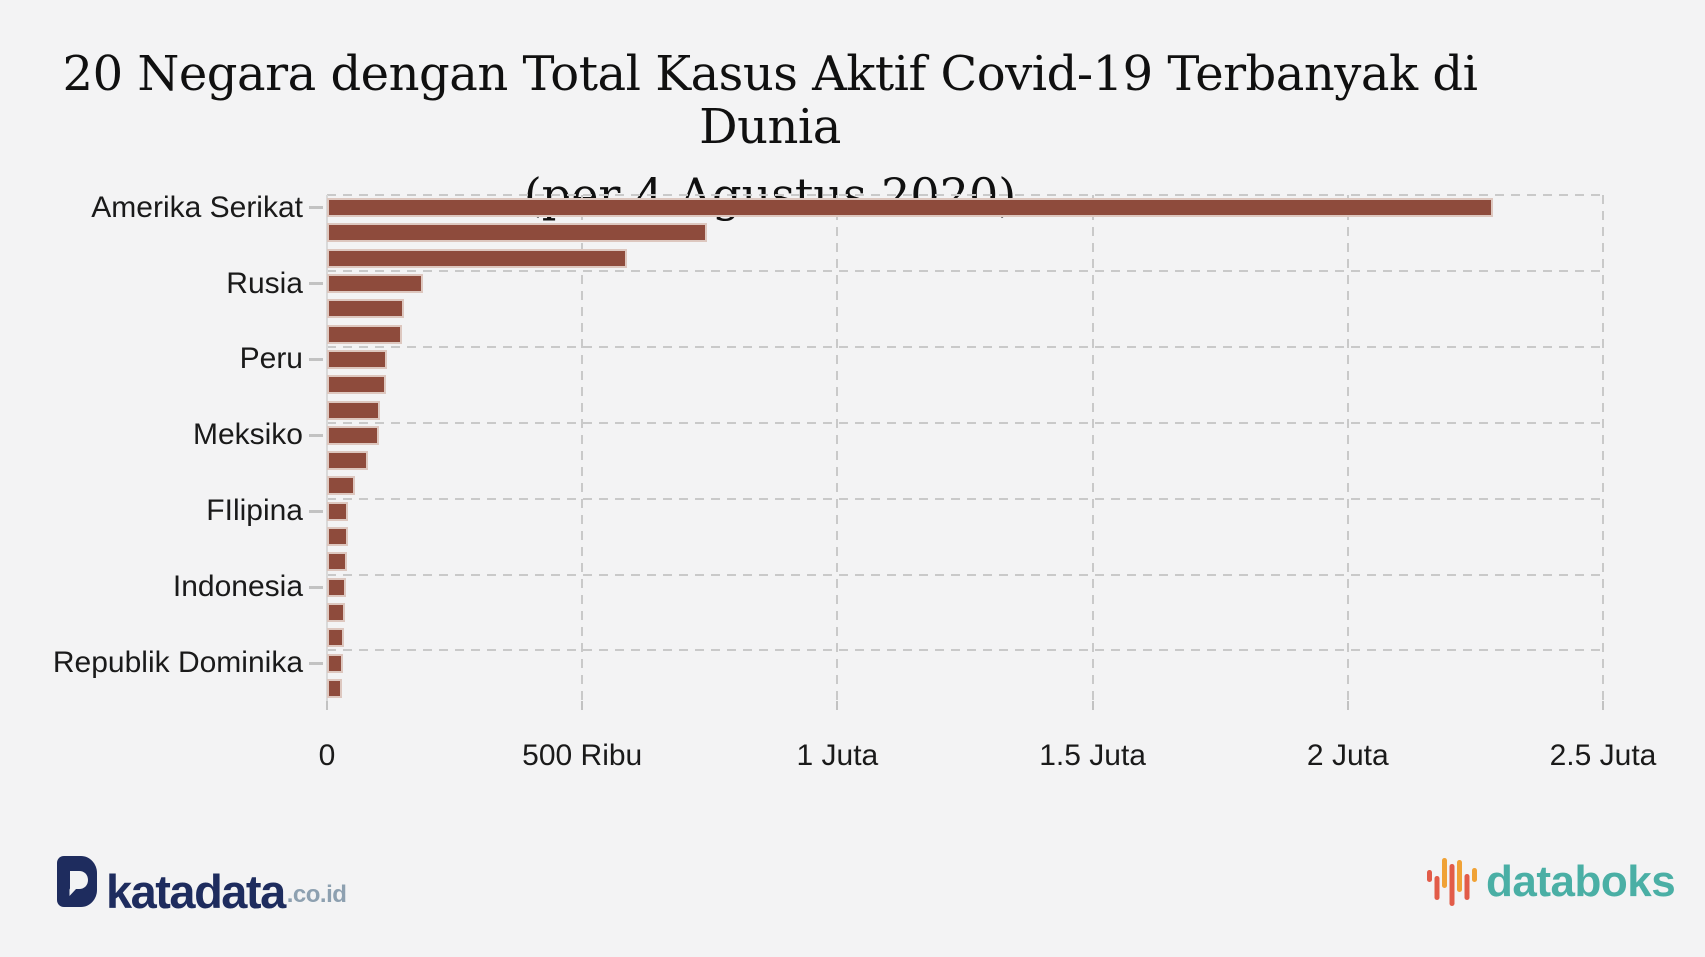 This screenshot has width=1705, height=957. Describe the element at coordinates (77, 881) in the screenshot. I see `katadata-d-icon` at that location.